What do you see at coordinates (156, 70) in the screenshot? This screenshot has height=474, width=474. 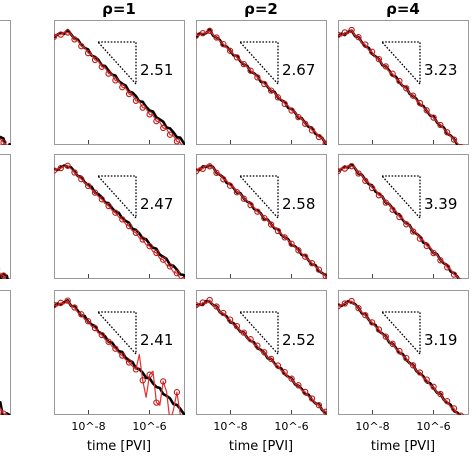 I see `slope-label: 2.51` at bounding box center [156, 70].